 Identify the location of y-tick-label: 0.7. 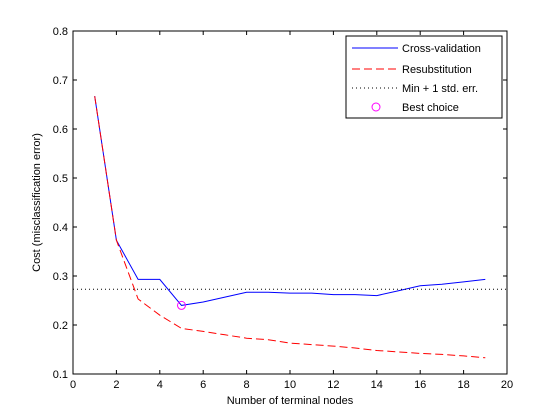
(60, 81).